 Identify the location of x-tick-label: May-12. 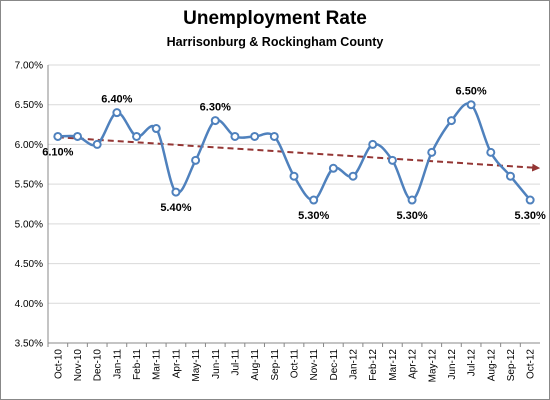
(432, 366).